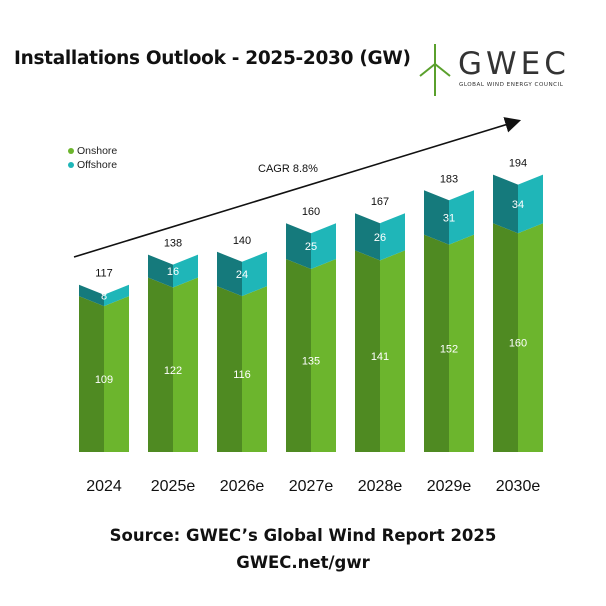 The height and width of the screenshot is (606, 606). What do you see at coordinates (104, 380) in the screenshot?
I see `bar-onshore-value: 109` at bounding box center [104, 380].